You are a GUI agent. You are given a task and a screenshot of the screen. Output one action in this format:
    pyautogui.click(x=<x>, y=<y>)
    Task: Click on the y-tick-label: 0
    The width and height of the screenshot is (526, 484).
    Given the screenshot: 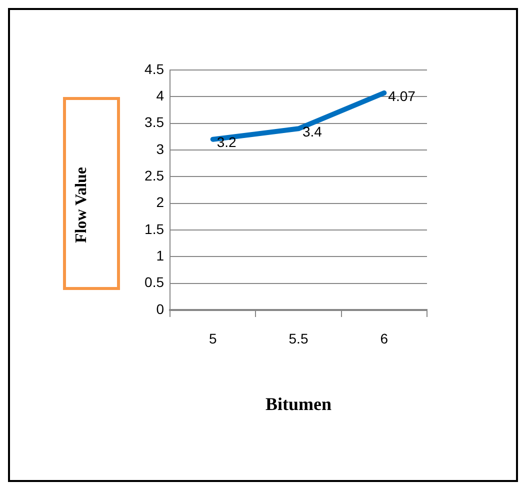 What is the action you would take?
    pyautogui.click(x=160, y=308)
    